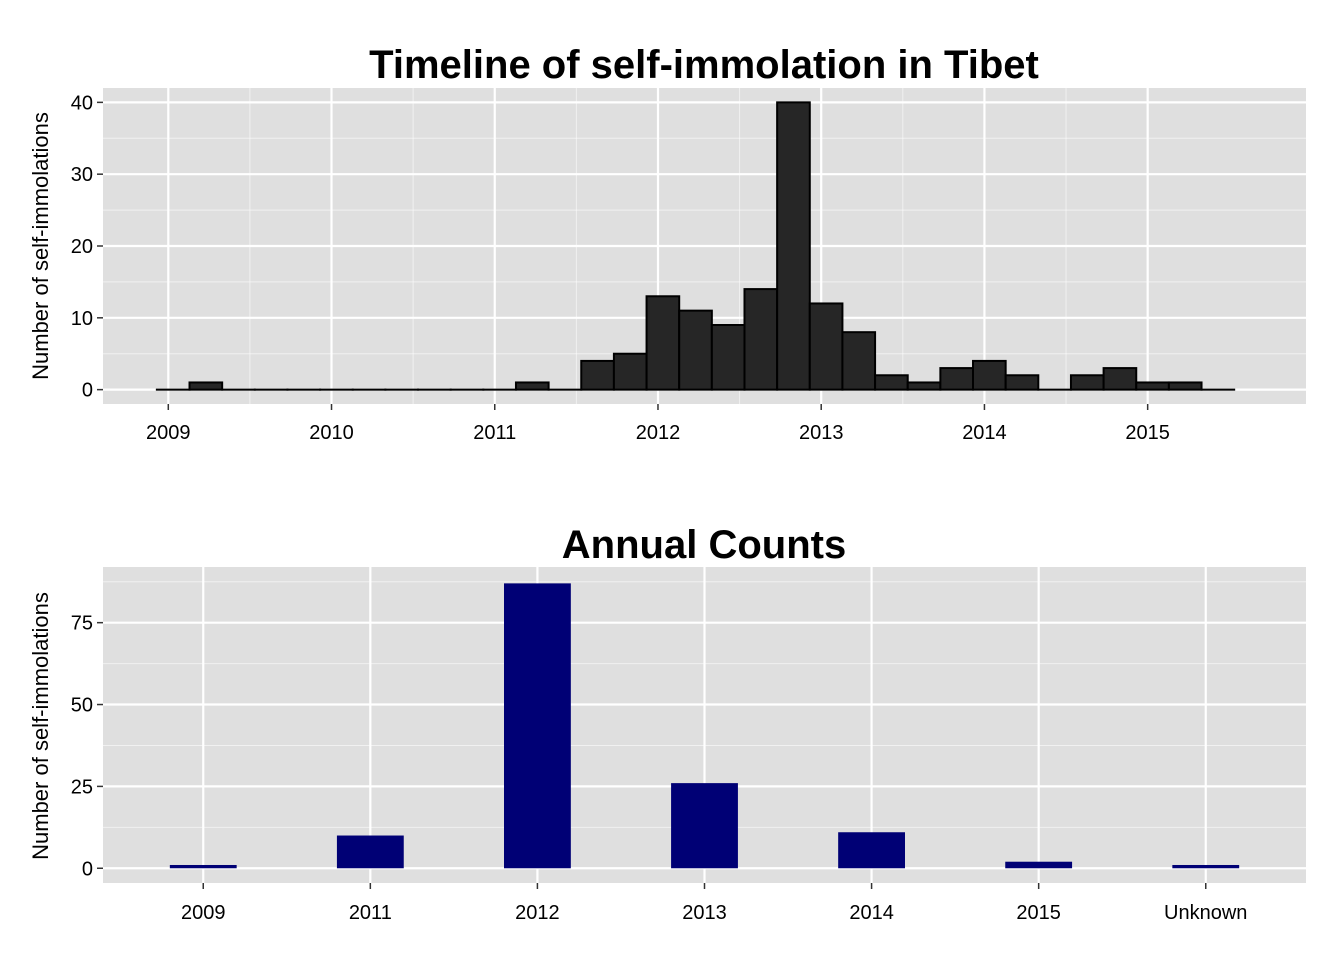 The image size is (1344, 960). Describe the element at coordinates (871, 913) in the screenshot. I see `annual-counts-x-tick-label: 2014` at that location.